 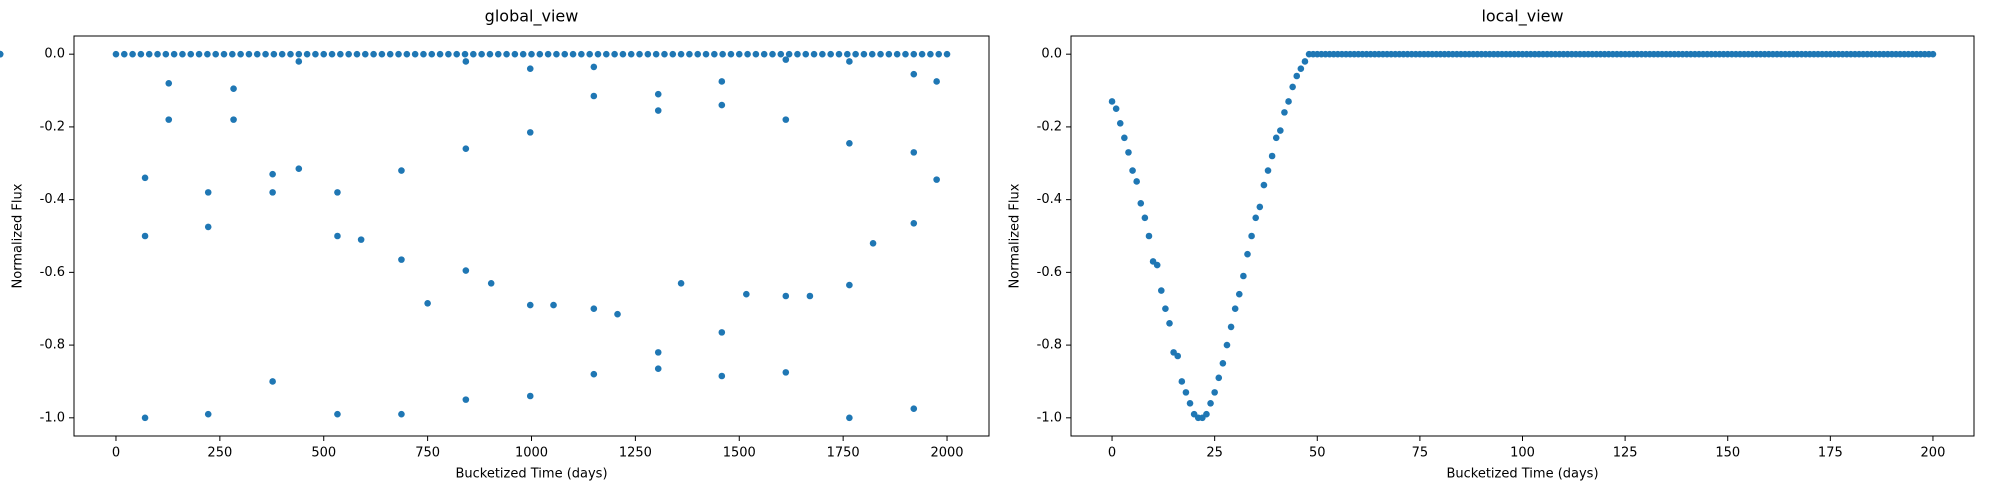 I want to click on chart-title: local_view, so click(x=1522, y=17).